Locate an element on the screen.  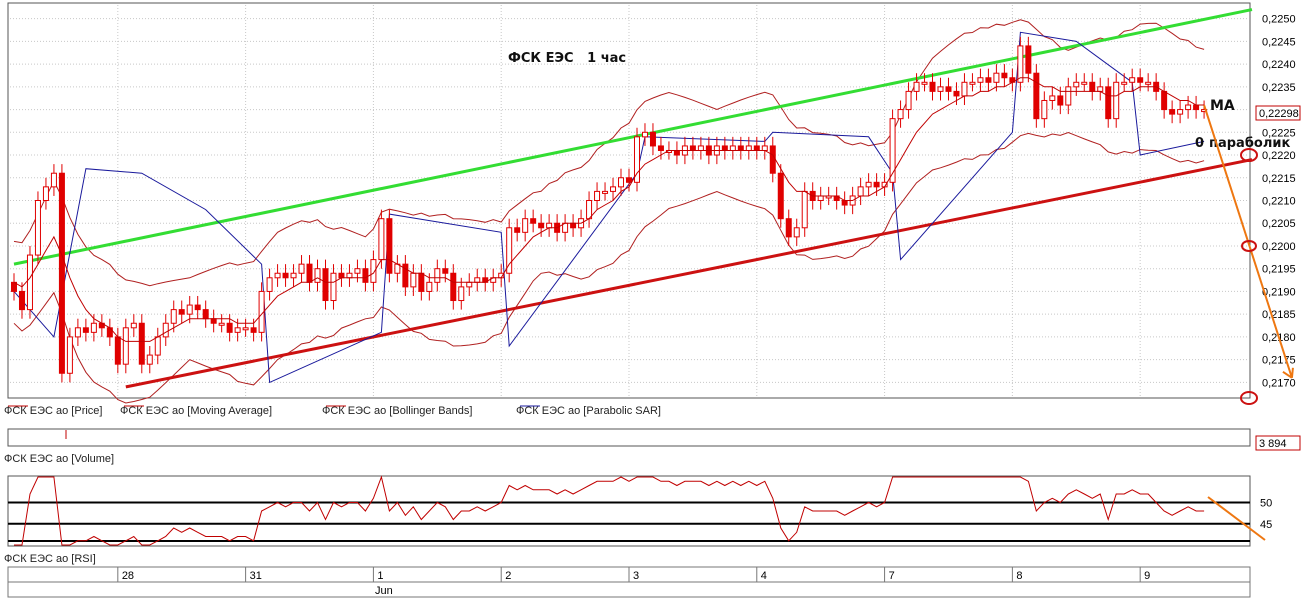
x-tick-label: 3 is located at coordinates (636, 576).